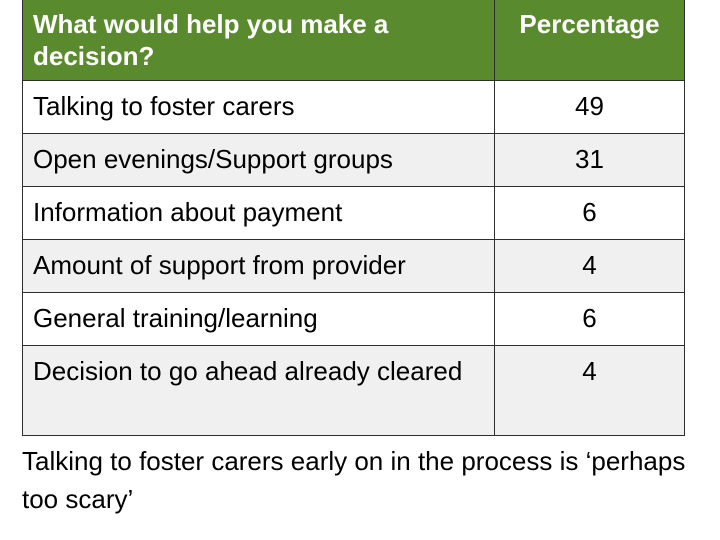  What do you see at coordinates (258, 40) in the screenshot?
I see `header-question: What would help you make a decision?` at bounding box center [258, 40].